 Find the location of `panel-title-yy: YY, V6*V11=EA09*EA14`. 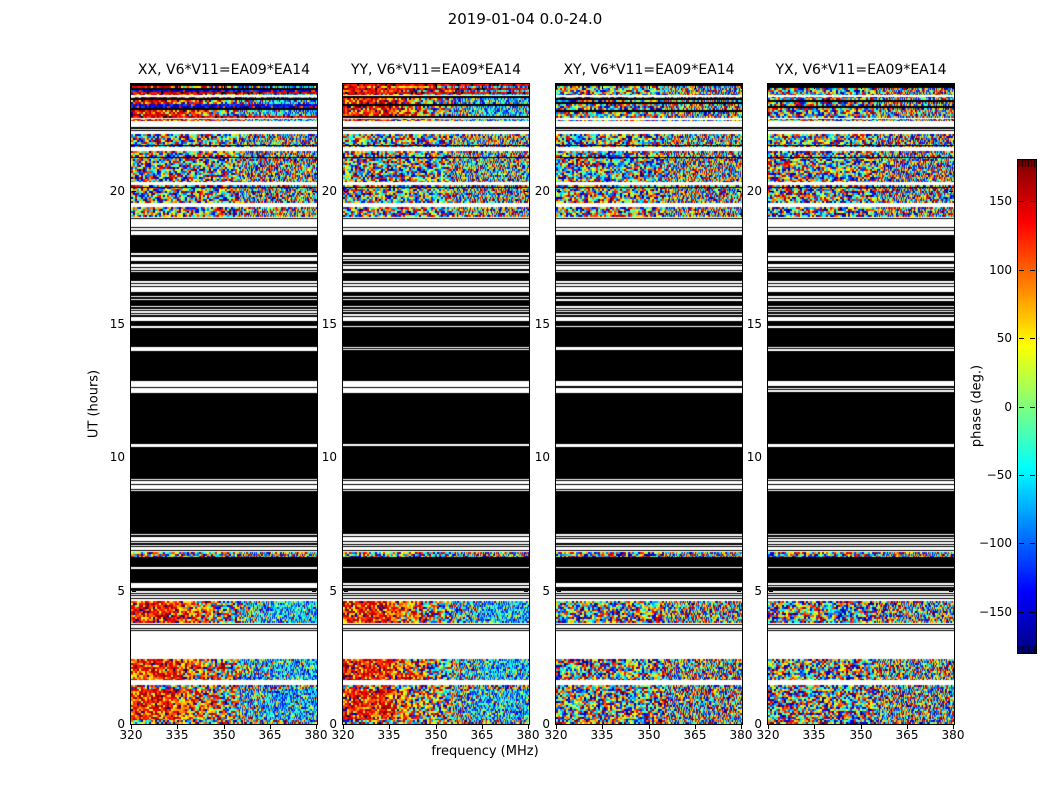

panel-title-yy: YY, V6*V11=EA09*EA14 is located at coordinates (436, 70).